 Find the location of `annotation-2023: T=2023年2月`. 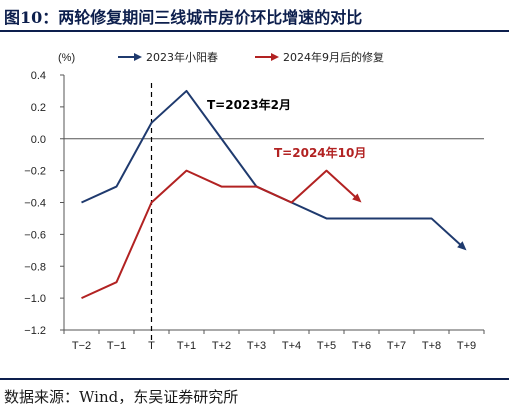

annotation-2023: T=2023年2月 is located at coordinates (249, 104).